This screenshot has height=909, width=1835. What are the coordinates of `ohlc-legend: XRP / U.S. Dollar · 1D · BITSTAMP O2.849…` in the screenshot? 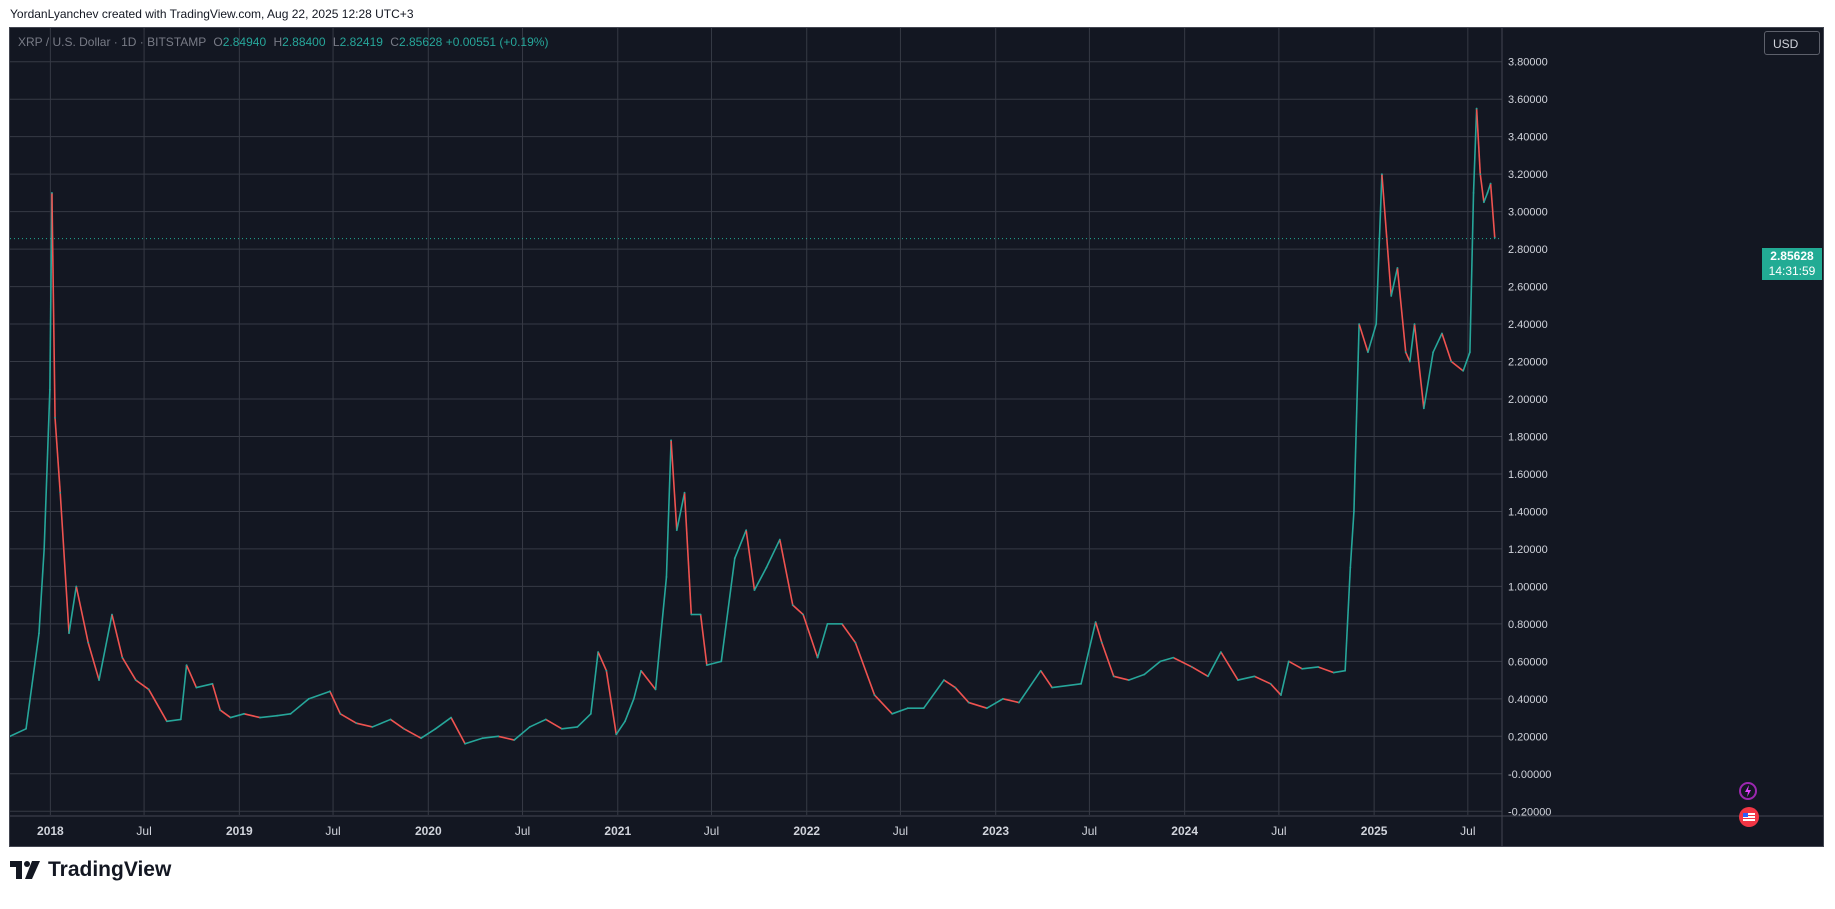 It's located at (283, 42).